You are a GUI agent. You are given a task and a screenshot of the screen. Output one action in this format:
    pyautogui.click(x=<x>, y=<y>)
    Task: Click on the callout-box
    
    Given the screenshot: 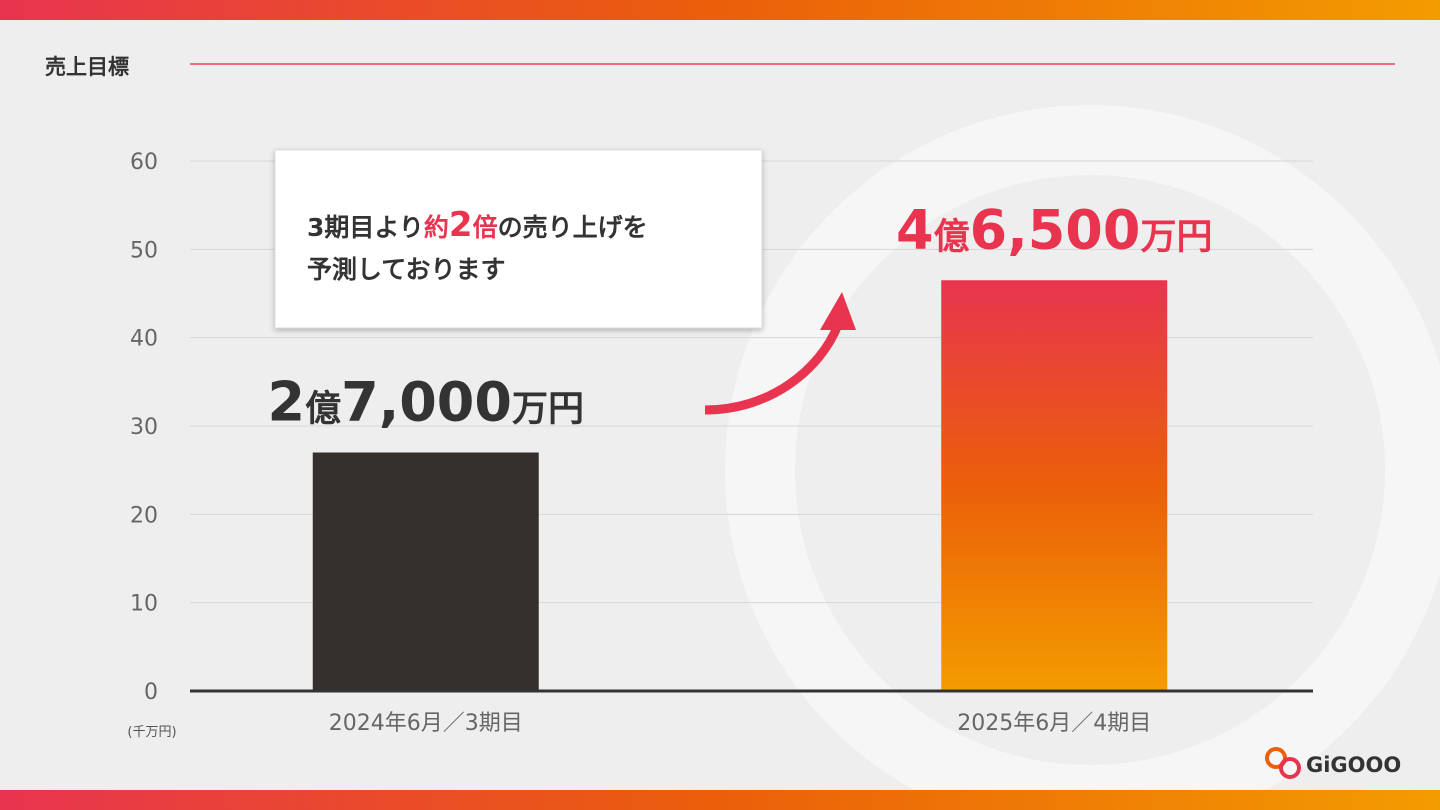 What is the action you would take?
    pyautogui.click(x=518, y=239)
    